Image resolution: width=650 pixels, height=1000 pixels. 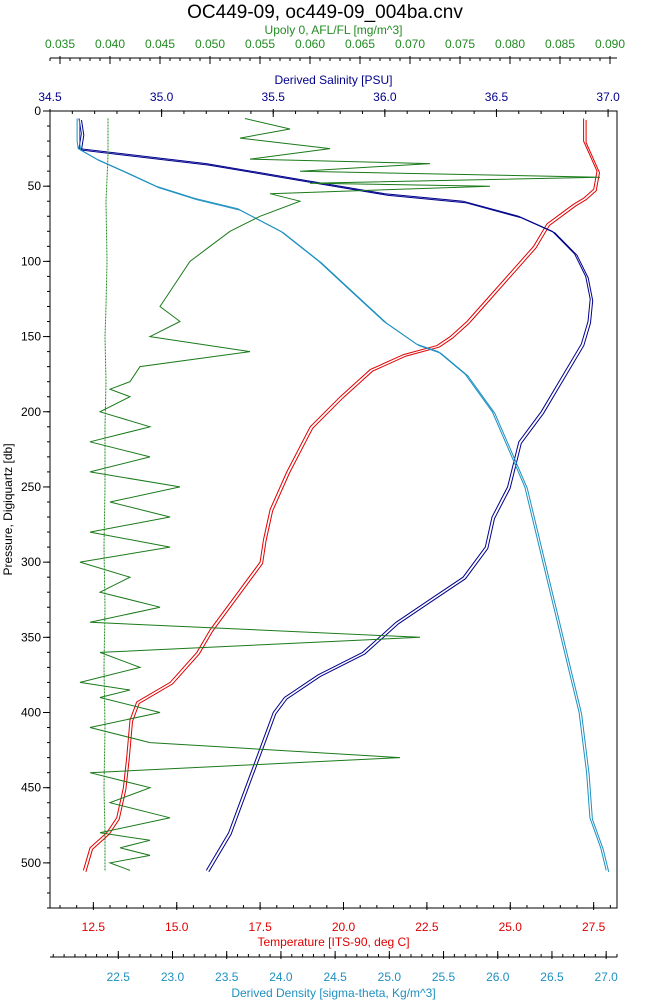 What do you see at coordinates (227, 977) in the screenshot?
I see `density-tick-label: 23.5` at bounding box center [227, 977].